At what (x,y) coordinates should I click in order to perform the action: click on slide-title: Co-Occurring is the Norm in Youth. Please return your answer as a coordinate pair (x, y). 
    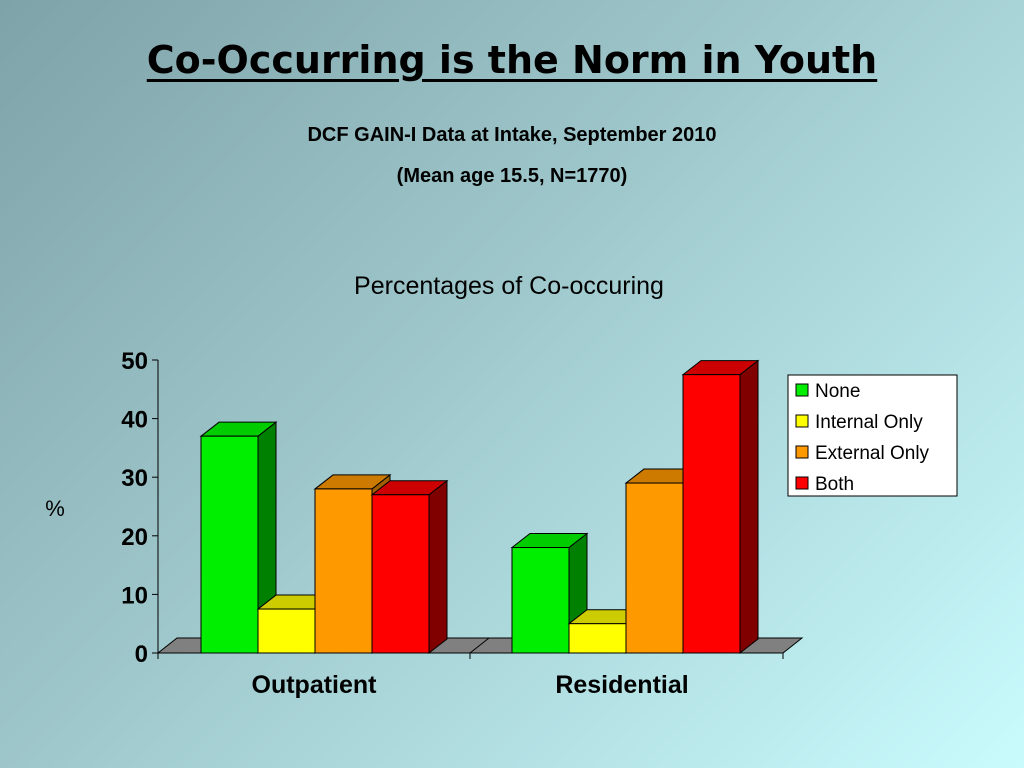
    Looking at the image, I should click on (512, 60).